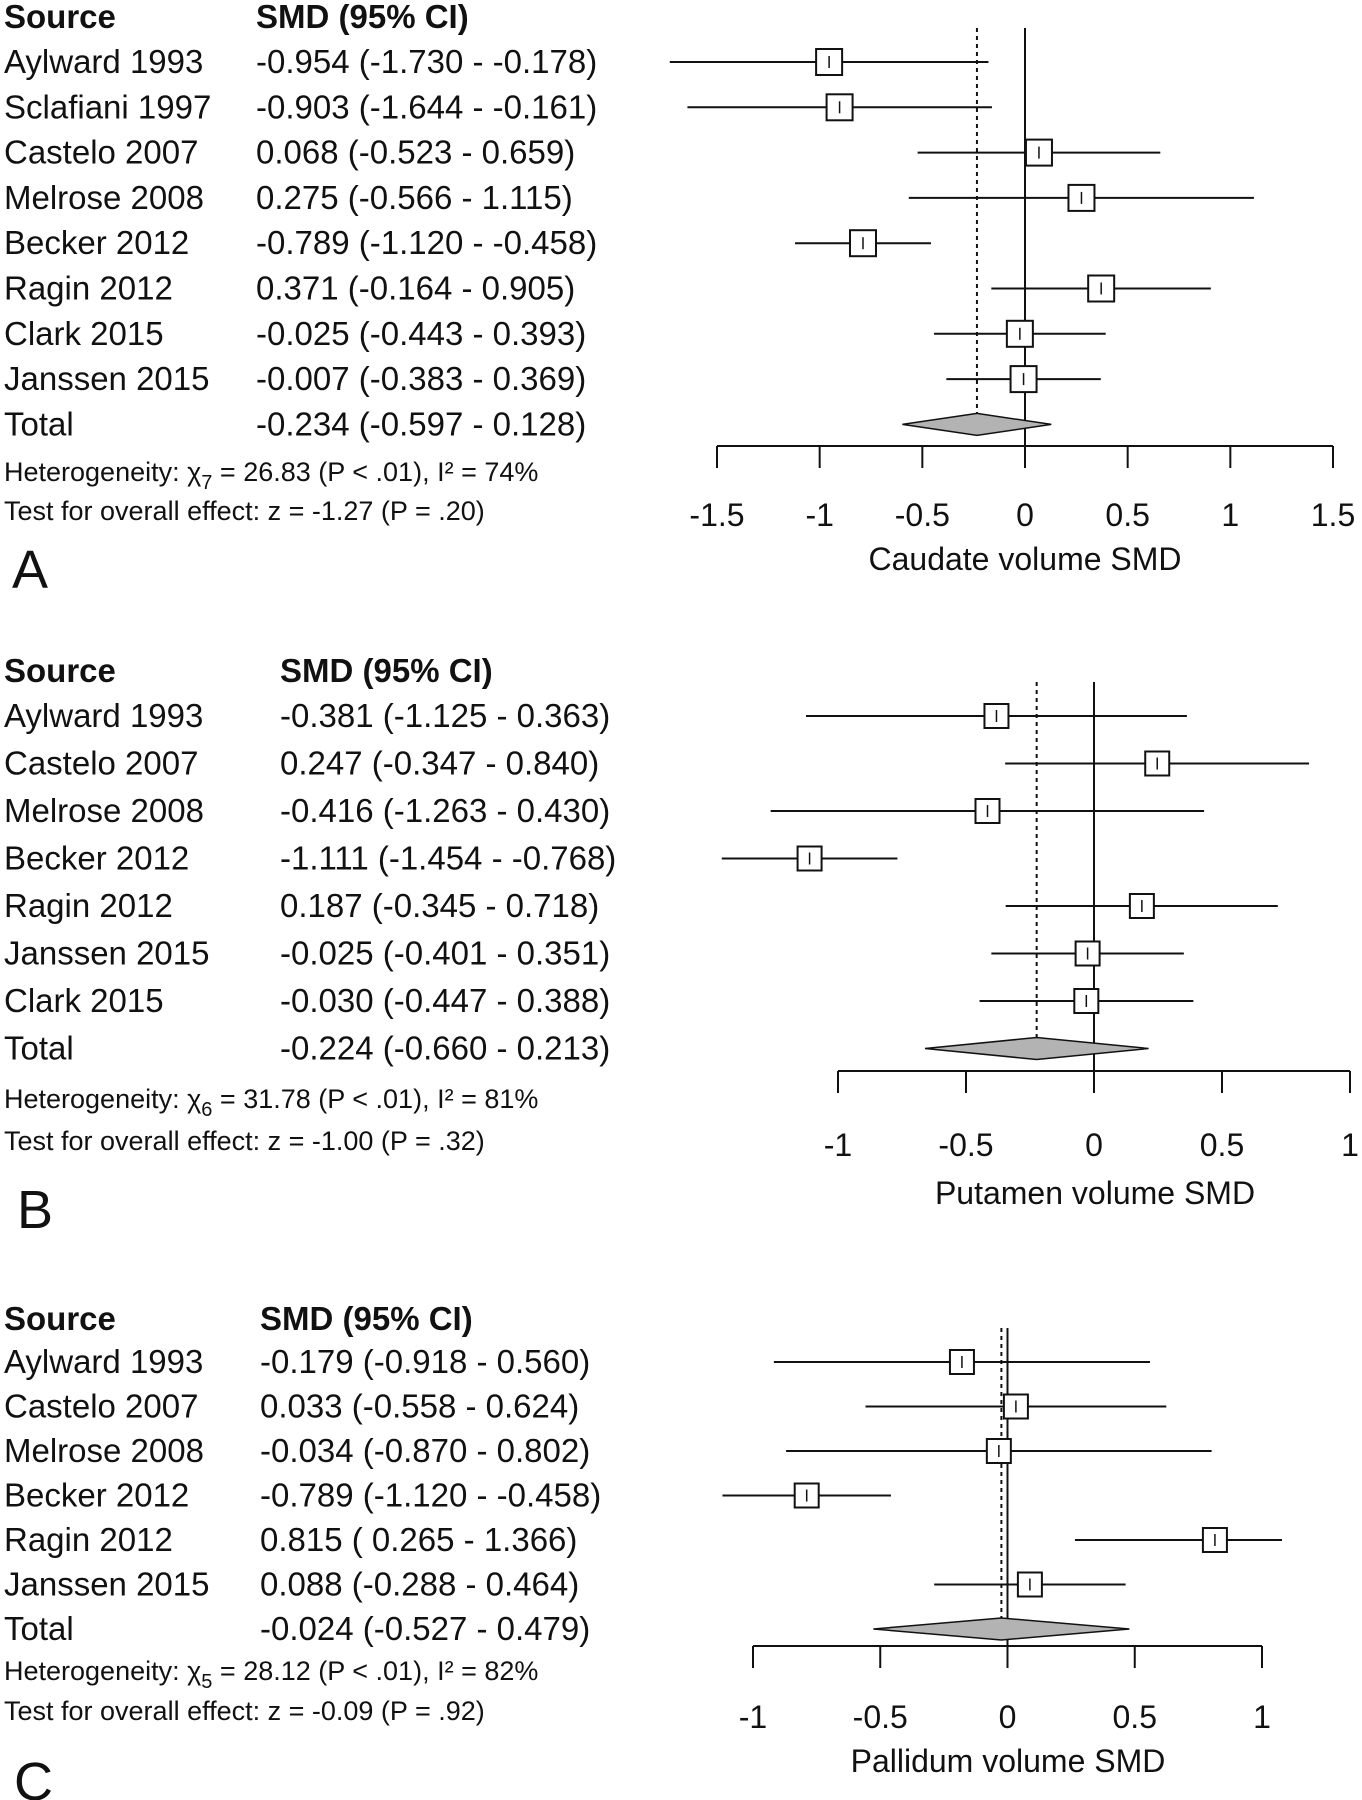 The image size is (1362, 1800). I want to click on x-axis-title: Putamen volume SMD, so click(1095, 1193).